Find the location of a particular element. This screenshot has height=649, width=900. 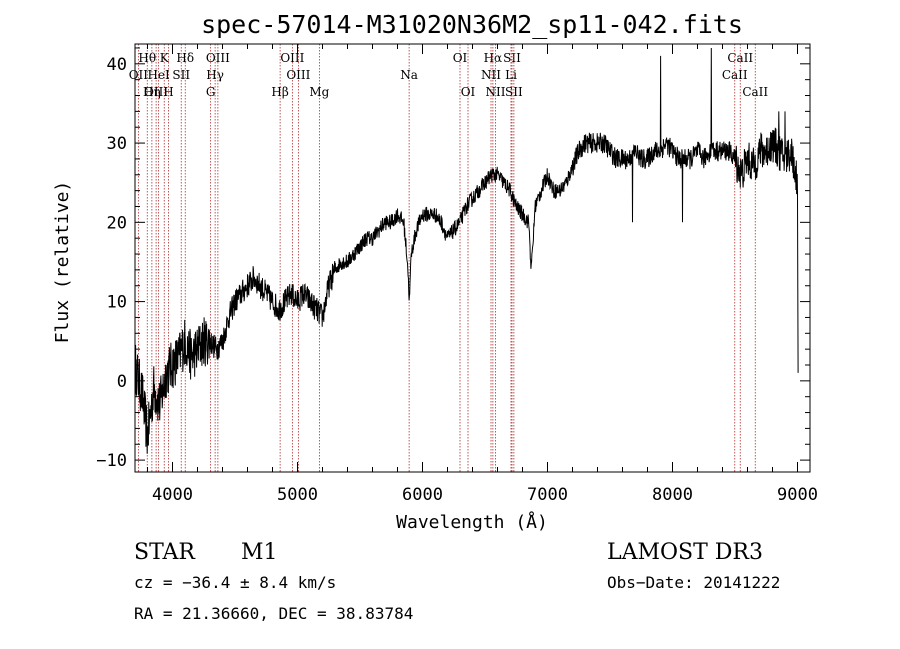

y-tick-label: 0 is located at coordinates (122, 382).